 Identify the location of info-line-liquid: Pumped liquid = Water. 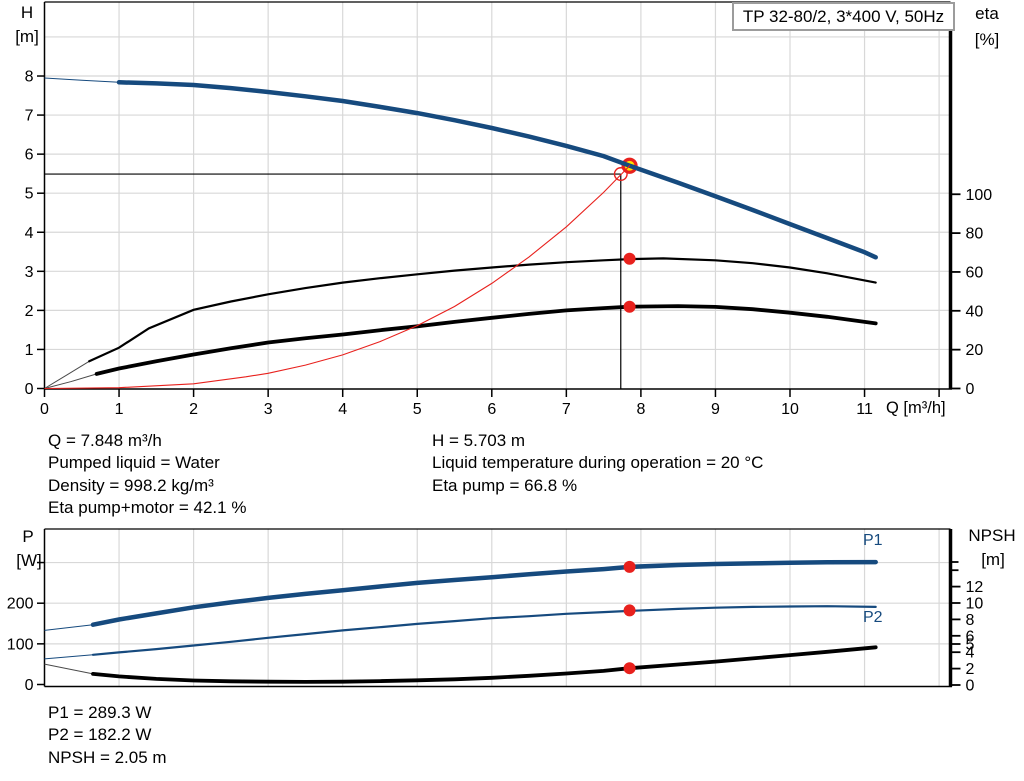
(134, 463).